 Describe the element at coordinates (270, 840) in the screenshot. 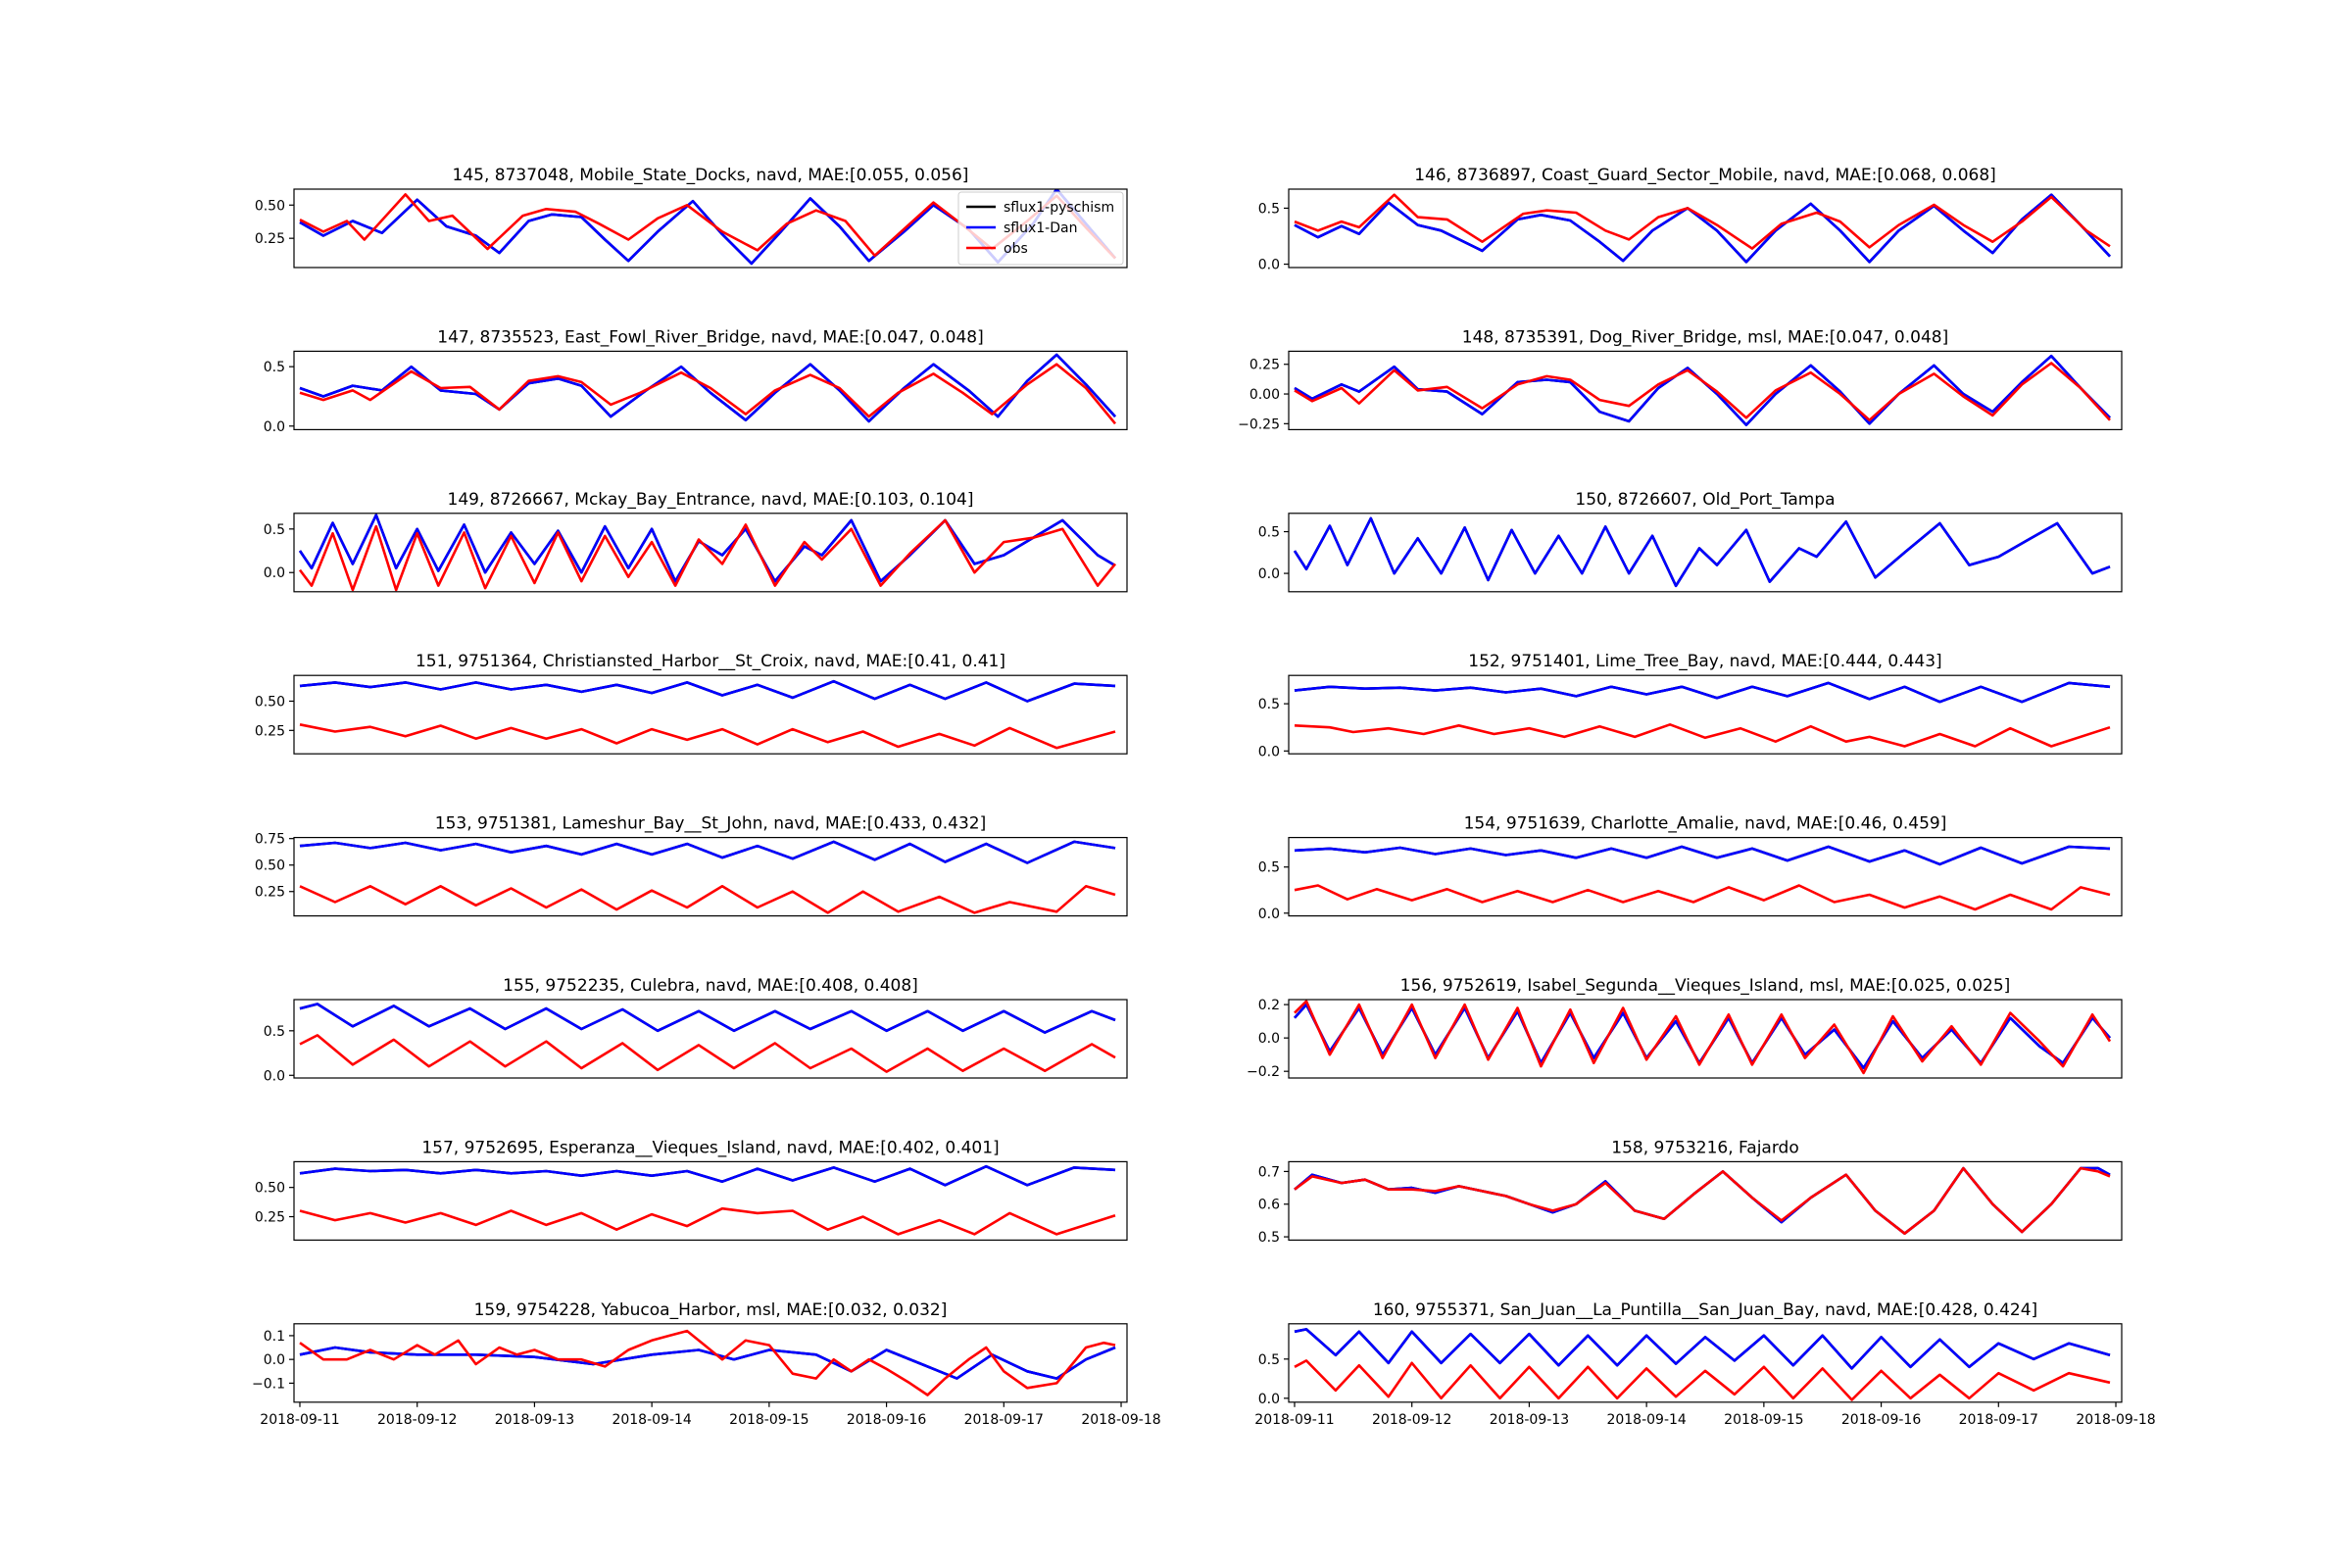

I see `y-tick-label: 0.75` at that location.